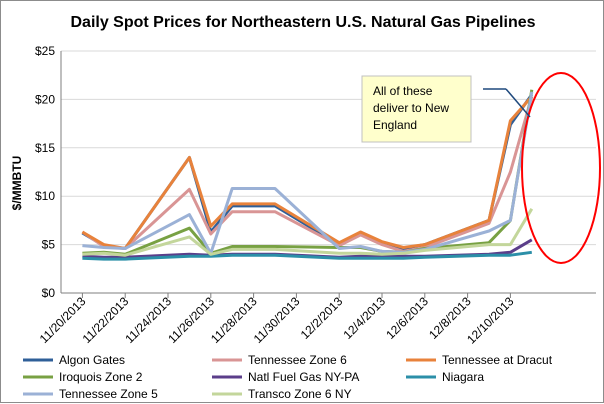 This screenshot has width=604, height=404. I want to click on y-tick-label: $25, so click(45, 51).